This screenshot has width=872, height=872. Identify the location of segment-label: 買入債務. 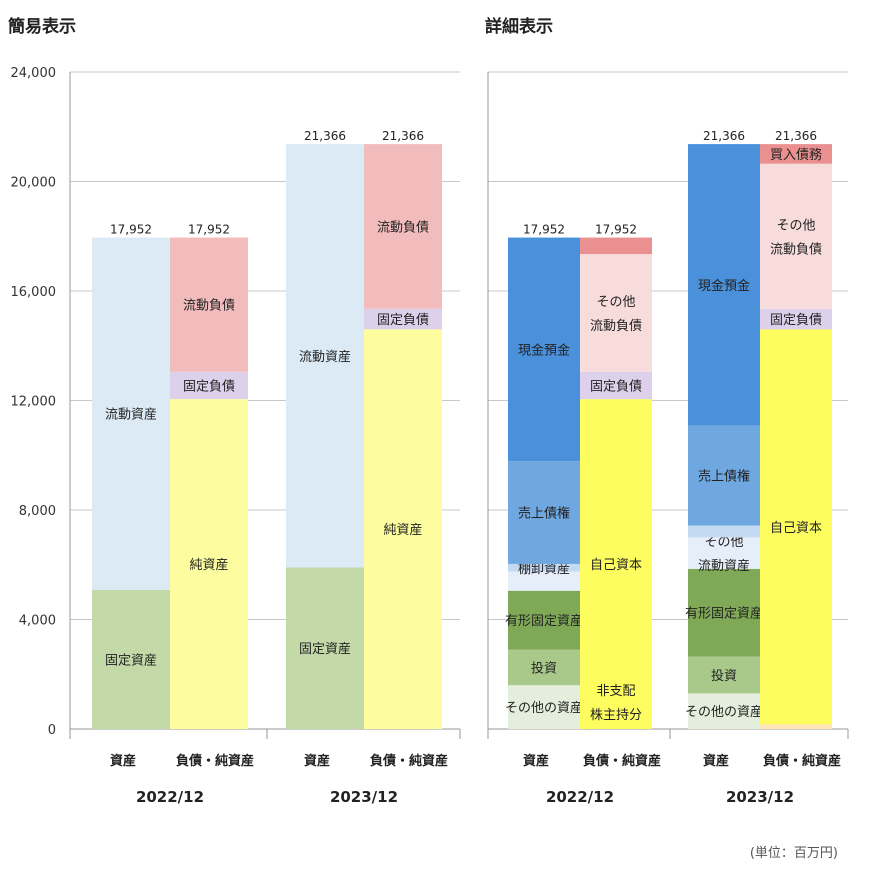
(796, 155).